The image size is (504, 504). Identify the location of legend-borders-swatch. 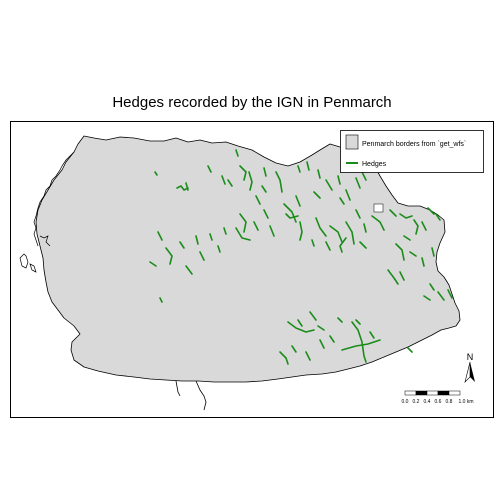
(352, 142).